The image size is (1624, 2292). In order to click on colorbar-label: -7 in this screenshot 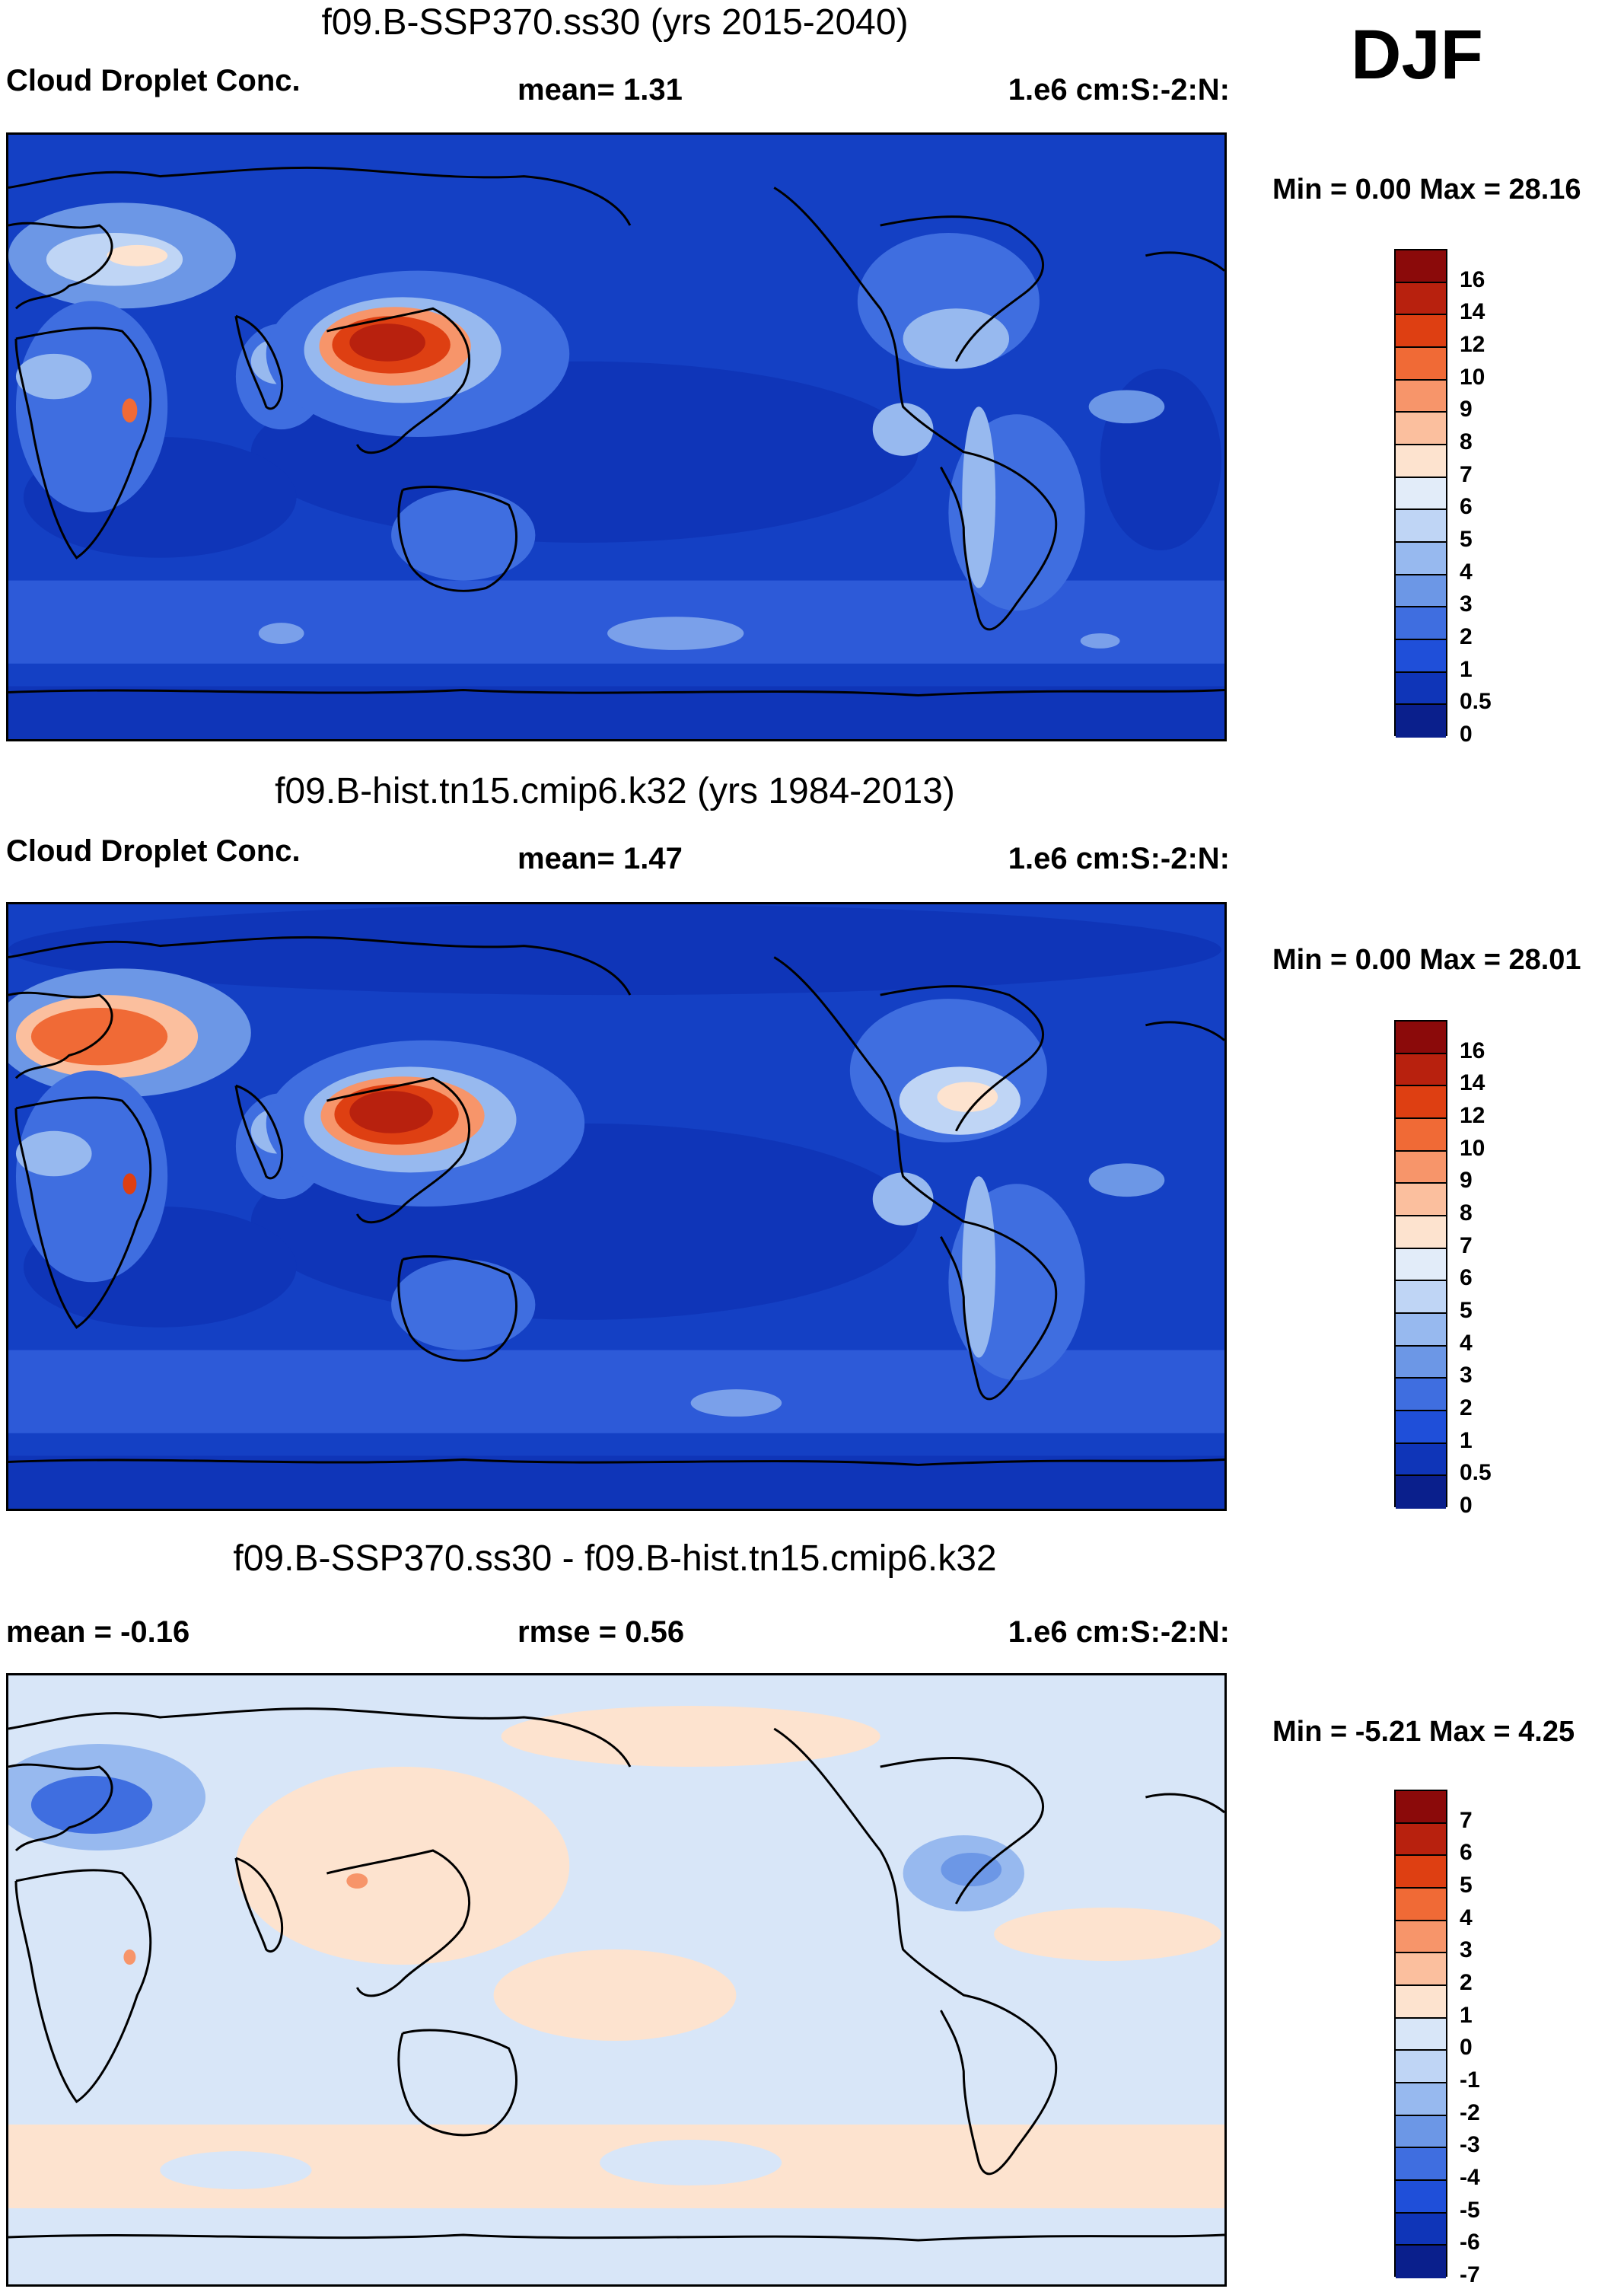, I will do `click(1470, 2274)`.